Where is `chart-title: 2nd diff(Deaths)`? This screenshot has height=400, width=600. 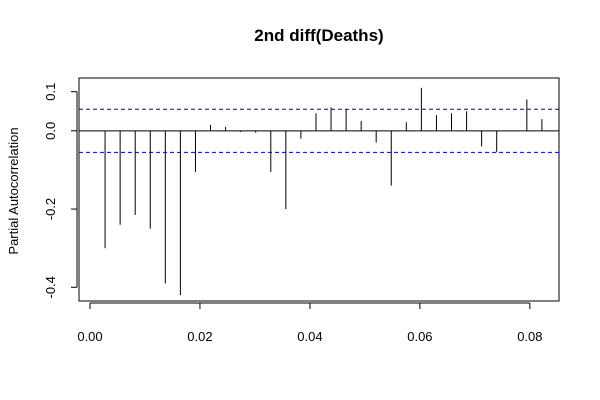 chart-title: 2nd diff(Deaths) is located at coordinates (318, 35).